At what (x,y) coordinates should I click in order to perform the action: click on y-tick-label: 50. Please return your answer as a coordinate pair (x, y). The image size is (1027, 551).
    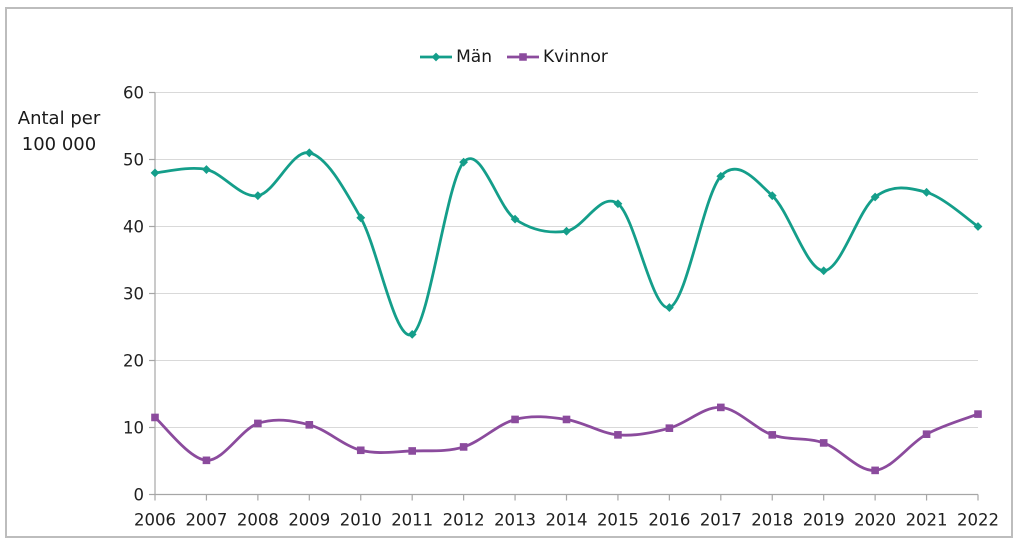
    Looking at the image, I should click on (133, 159).